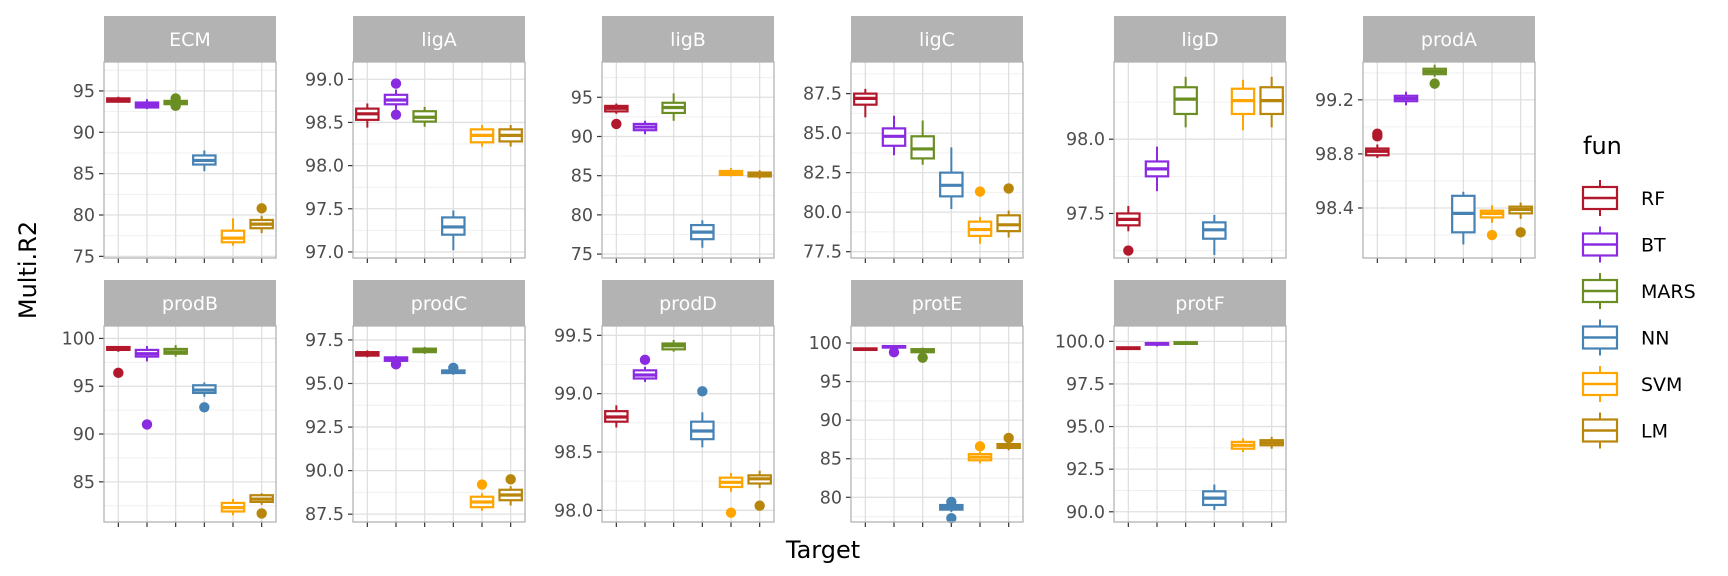 This screenshot has width=1728, height=576. I want to click on box-ligc-nn, so click(951, 178).